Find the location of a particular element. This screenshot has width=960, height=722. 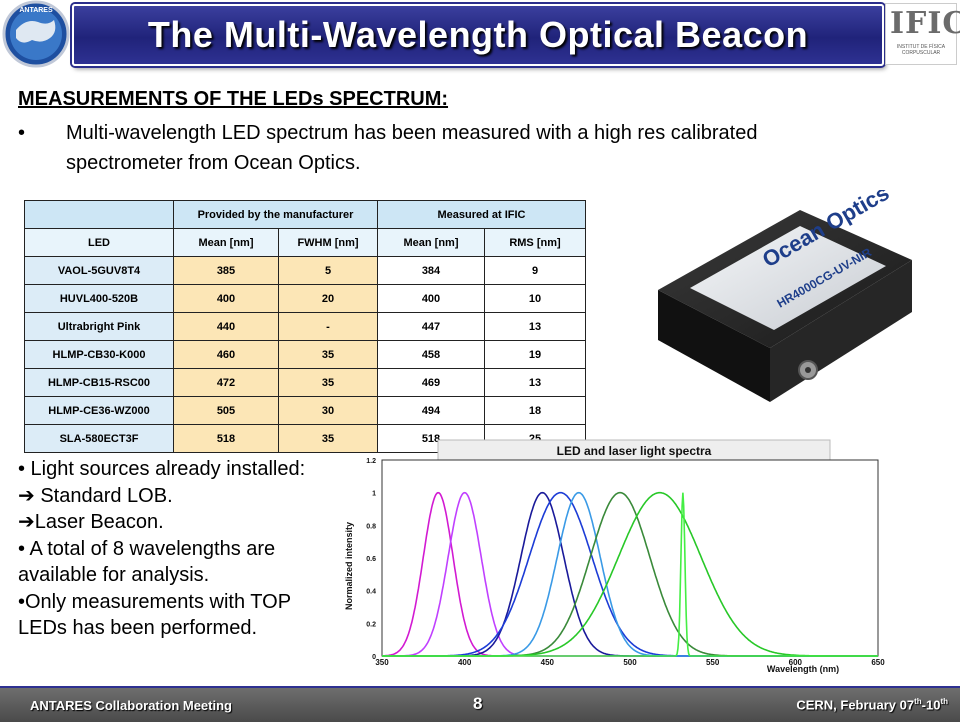

table-cell: - is located at coordinates (328, 326).